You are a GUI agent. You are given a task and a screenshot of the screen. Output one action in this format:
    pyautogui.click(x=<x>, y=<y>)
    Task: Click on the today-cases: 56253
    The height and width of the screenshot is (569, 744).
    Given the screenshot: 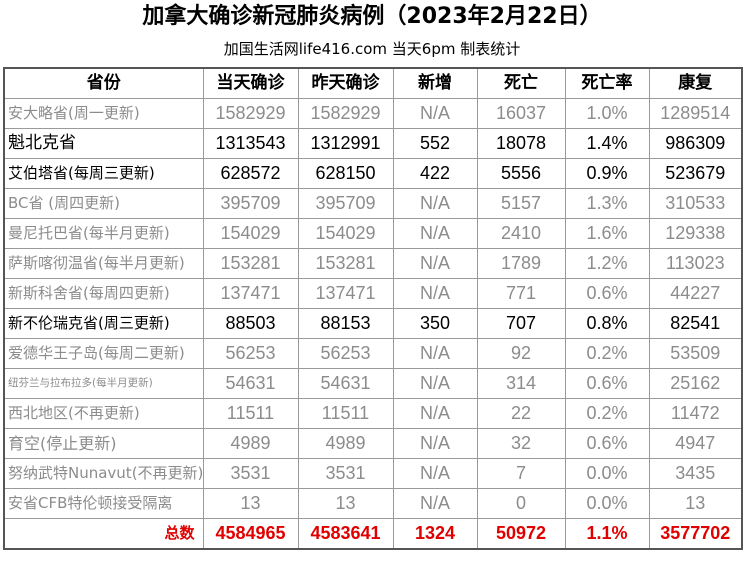 What is the action you would take?
    pyautogui.click(x=250, y=353)
    